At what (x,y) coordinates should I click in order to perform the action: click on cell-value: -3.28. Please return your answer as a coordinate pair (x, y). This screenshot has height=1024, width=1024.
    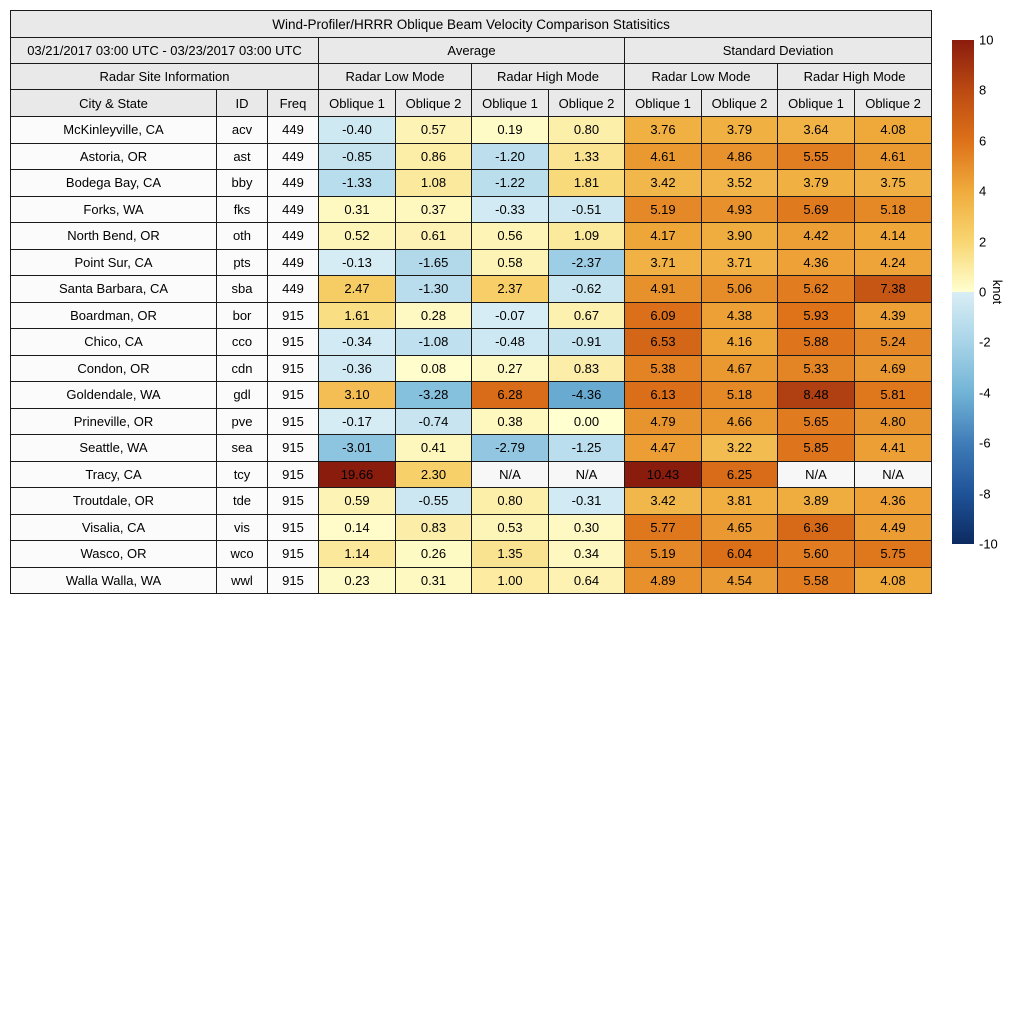
    Looking at the image, I should click on (433, 395).